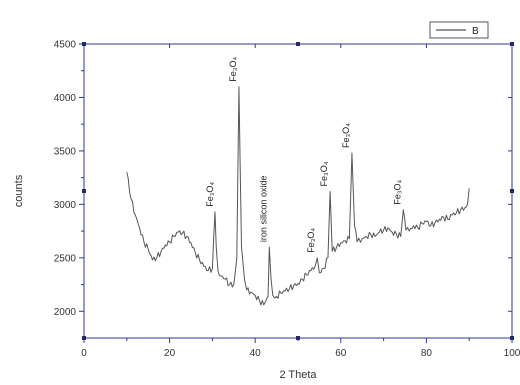 Image resolution: width=520 pixels, height=385 pixels. I want to click on y-tick-label: 3000, so click(65, 205).